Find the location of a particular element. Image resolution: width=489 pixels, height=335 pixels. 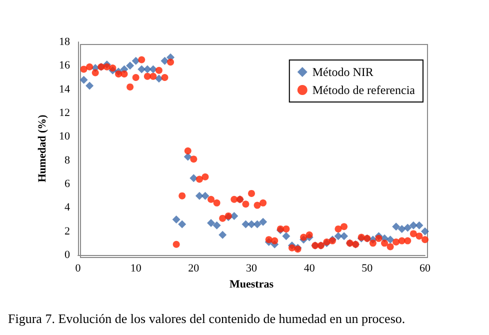

y-tick-label: 0 is located at coordinates (67, 255).